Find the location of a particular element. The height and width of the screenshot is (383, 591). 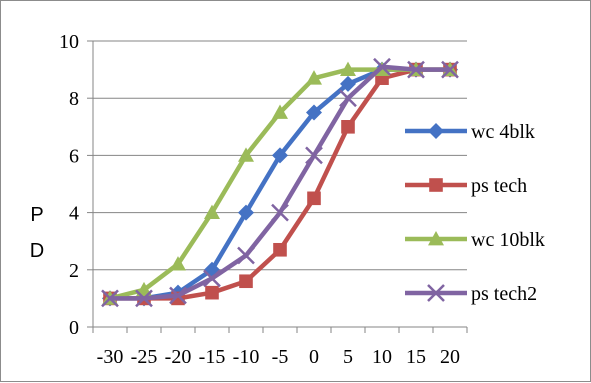

legend-item: wc 10blk is located at coordinates (475, 240).